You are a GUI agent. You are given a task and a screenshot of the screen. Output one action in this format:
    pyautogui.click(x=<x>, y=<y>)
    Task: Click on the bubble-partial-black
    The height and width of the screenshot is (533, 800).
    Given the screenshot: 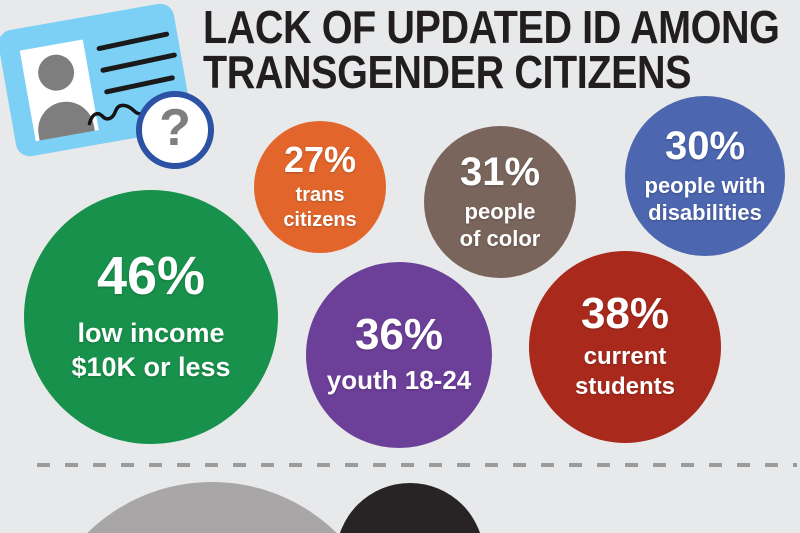 What is the action you would take?
    pyautogui.click(x=410, y=508)
    